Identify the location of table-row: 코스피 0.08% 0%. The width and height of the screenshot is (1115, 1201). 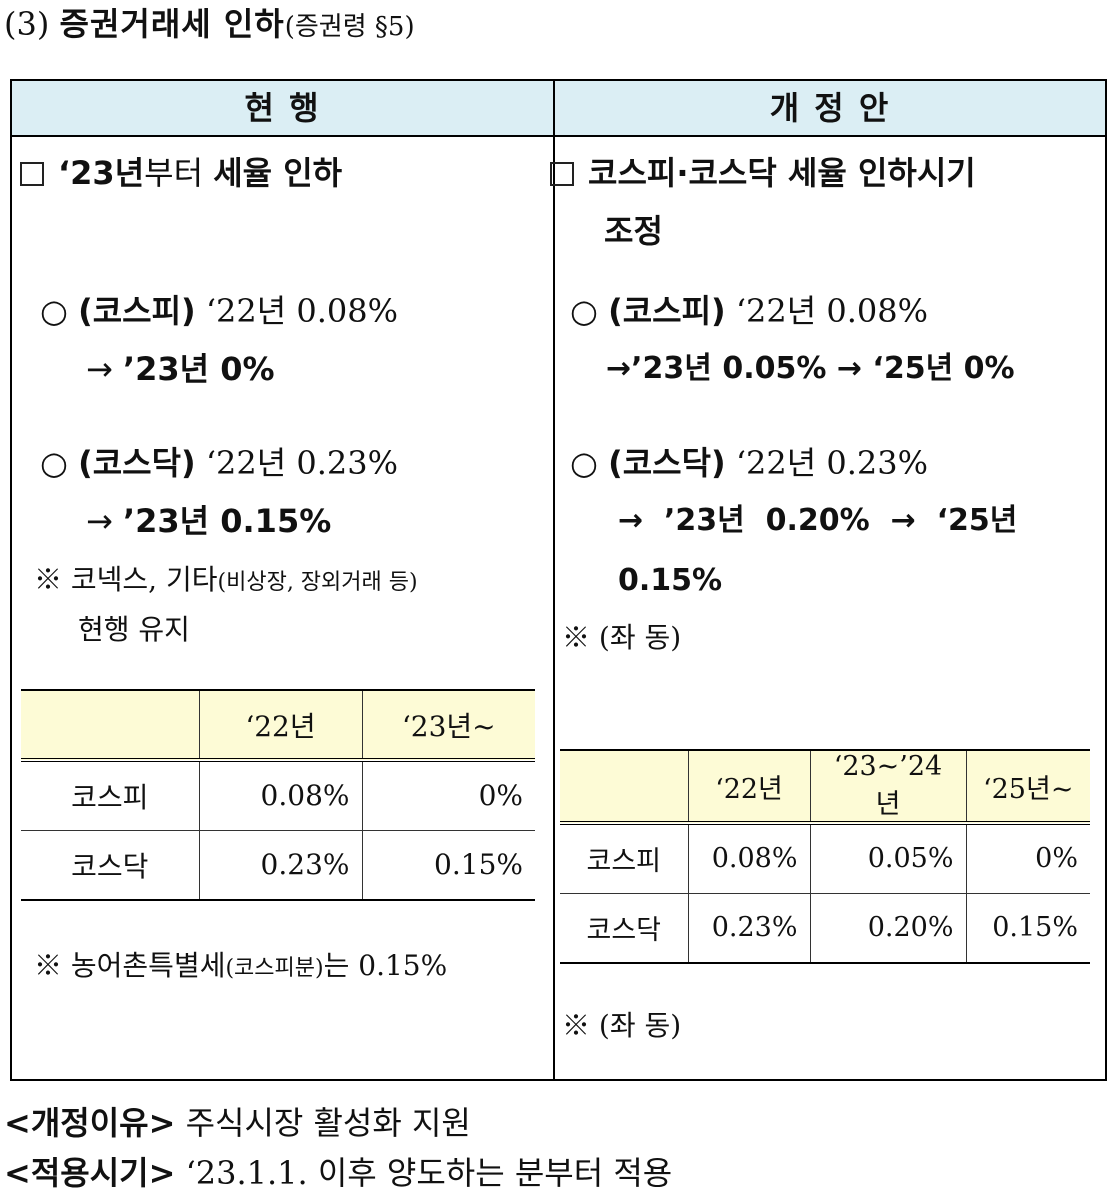
(278, 795).